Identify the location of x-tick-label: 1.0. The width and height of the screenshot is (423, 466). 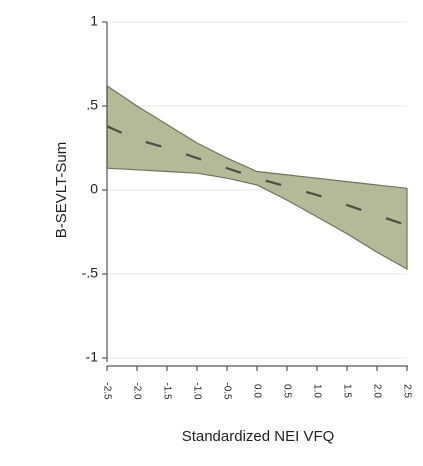
(316, 391).